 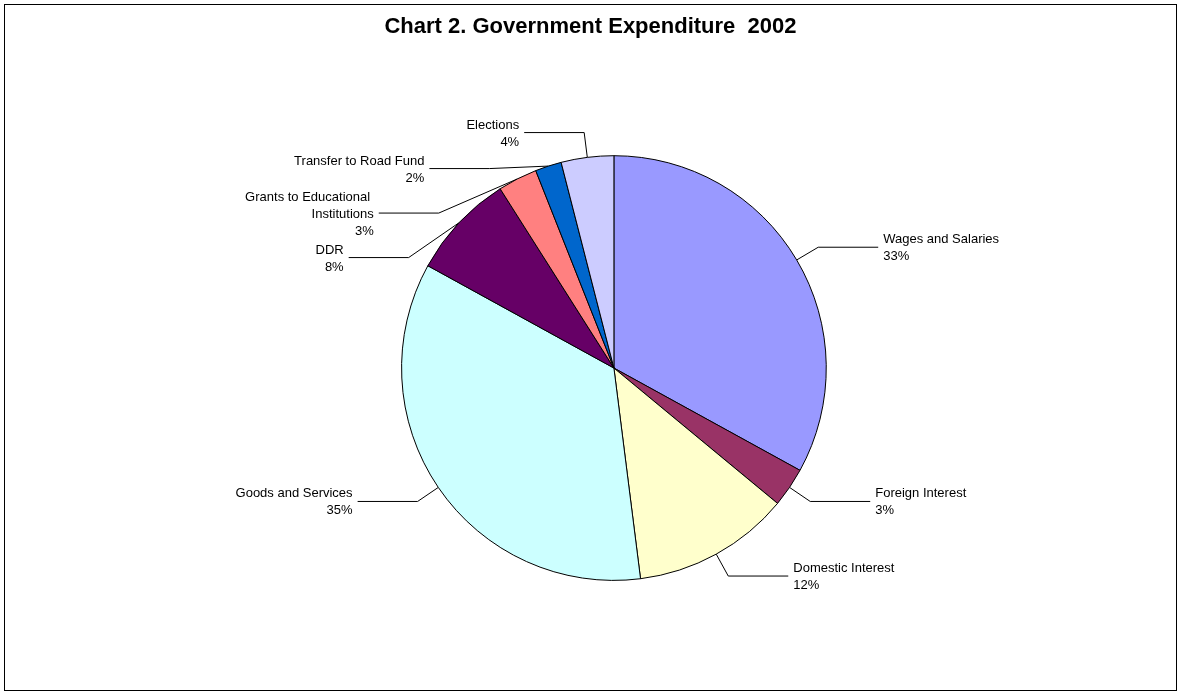 What do you see at coordinates (294, 493) in the screenshot?
I see `slice-label: Goods and Services` at bounding box center [294, 493].